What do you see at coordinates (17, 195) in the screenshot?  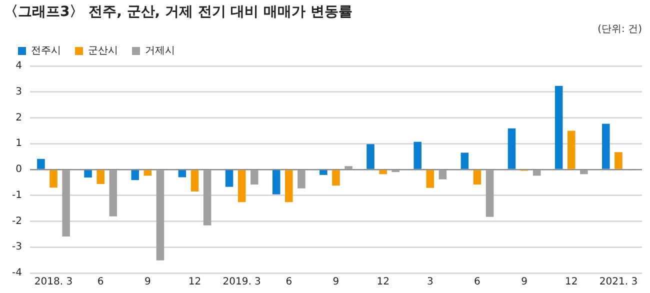 I see `y-tick-label: -1` at bounding box center [17, 195].